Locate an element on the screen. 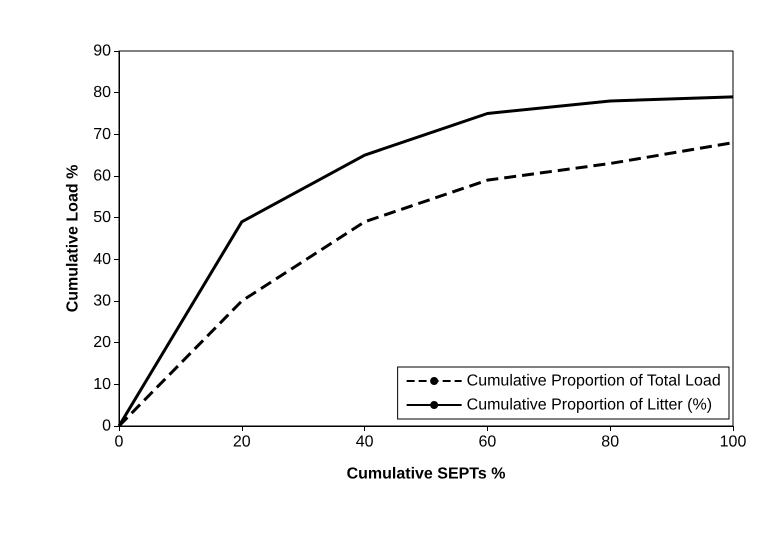 The height and width of the screenshot is (537, 773). x-tick-label: 40 is located at coordinates (365, 442).